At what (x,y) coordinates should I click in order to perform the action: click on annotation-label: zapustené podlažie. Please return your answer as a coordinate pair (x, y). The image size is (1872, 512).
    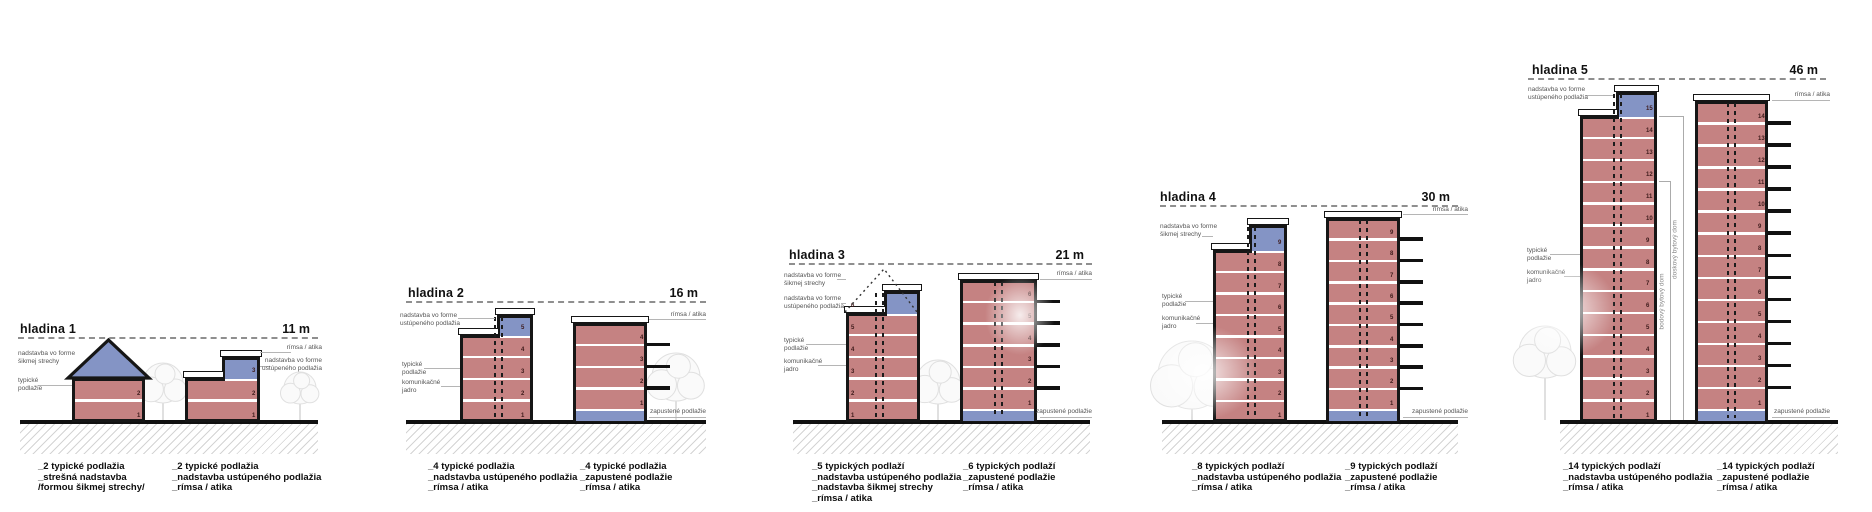
    Looking at the image, I should click on (1440, 412).